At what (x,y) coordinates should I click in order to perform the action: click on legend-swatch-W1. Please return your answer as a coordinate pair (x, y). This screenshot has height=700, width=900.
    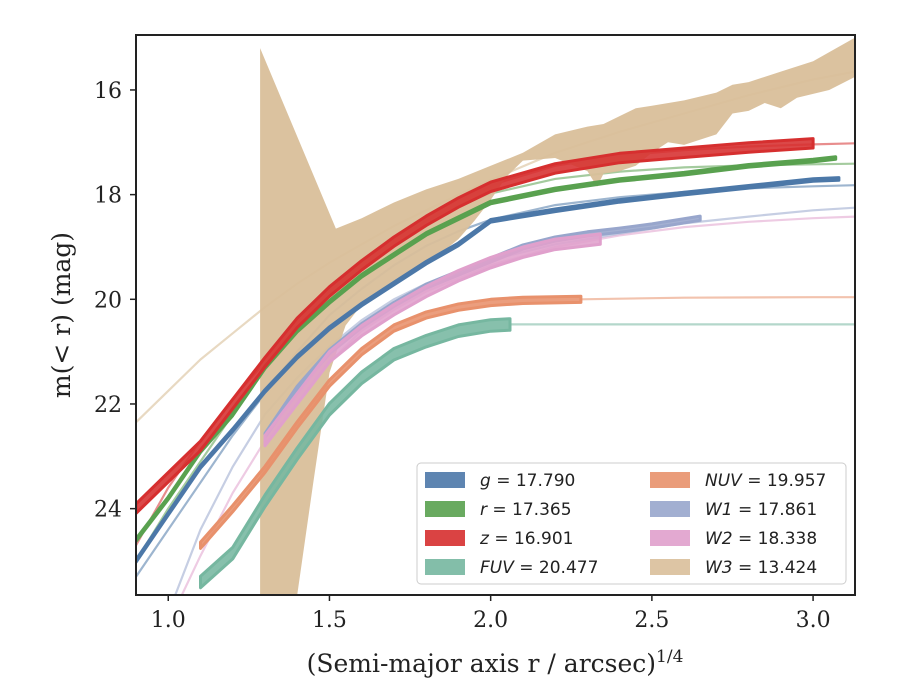
    Looking at the image, I should click on (670, 509).